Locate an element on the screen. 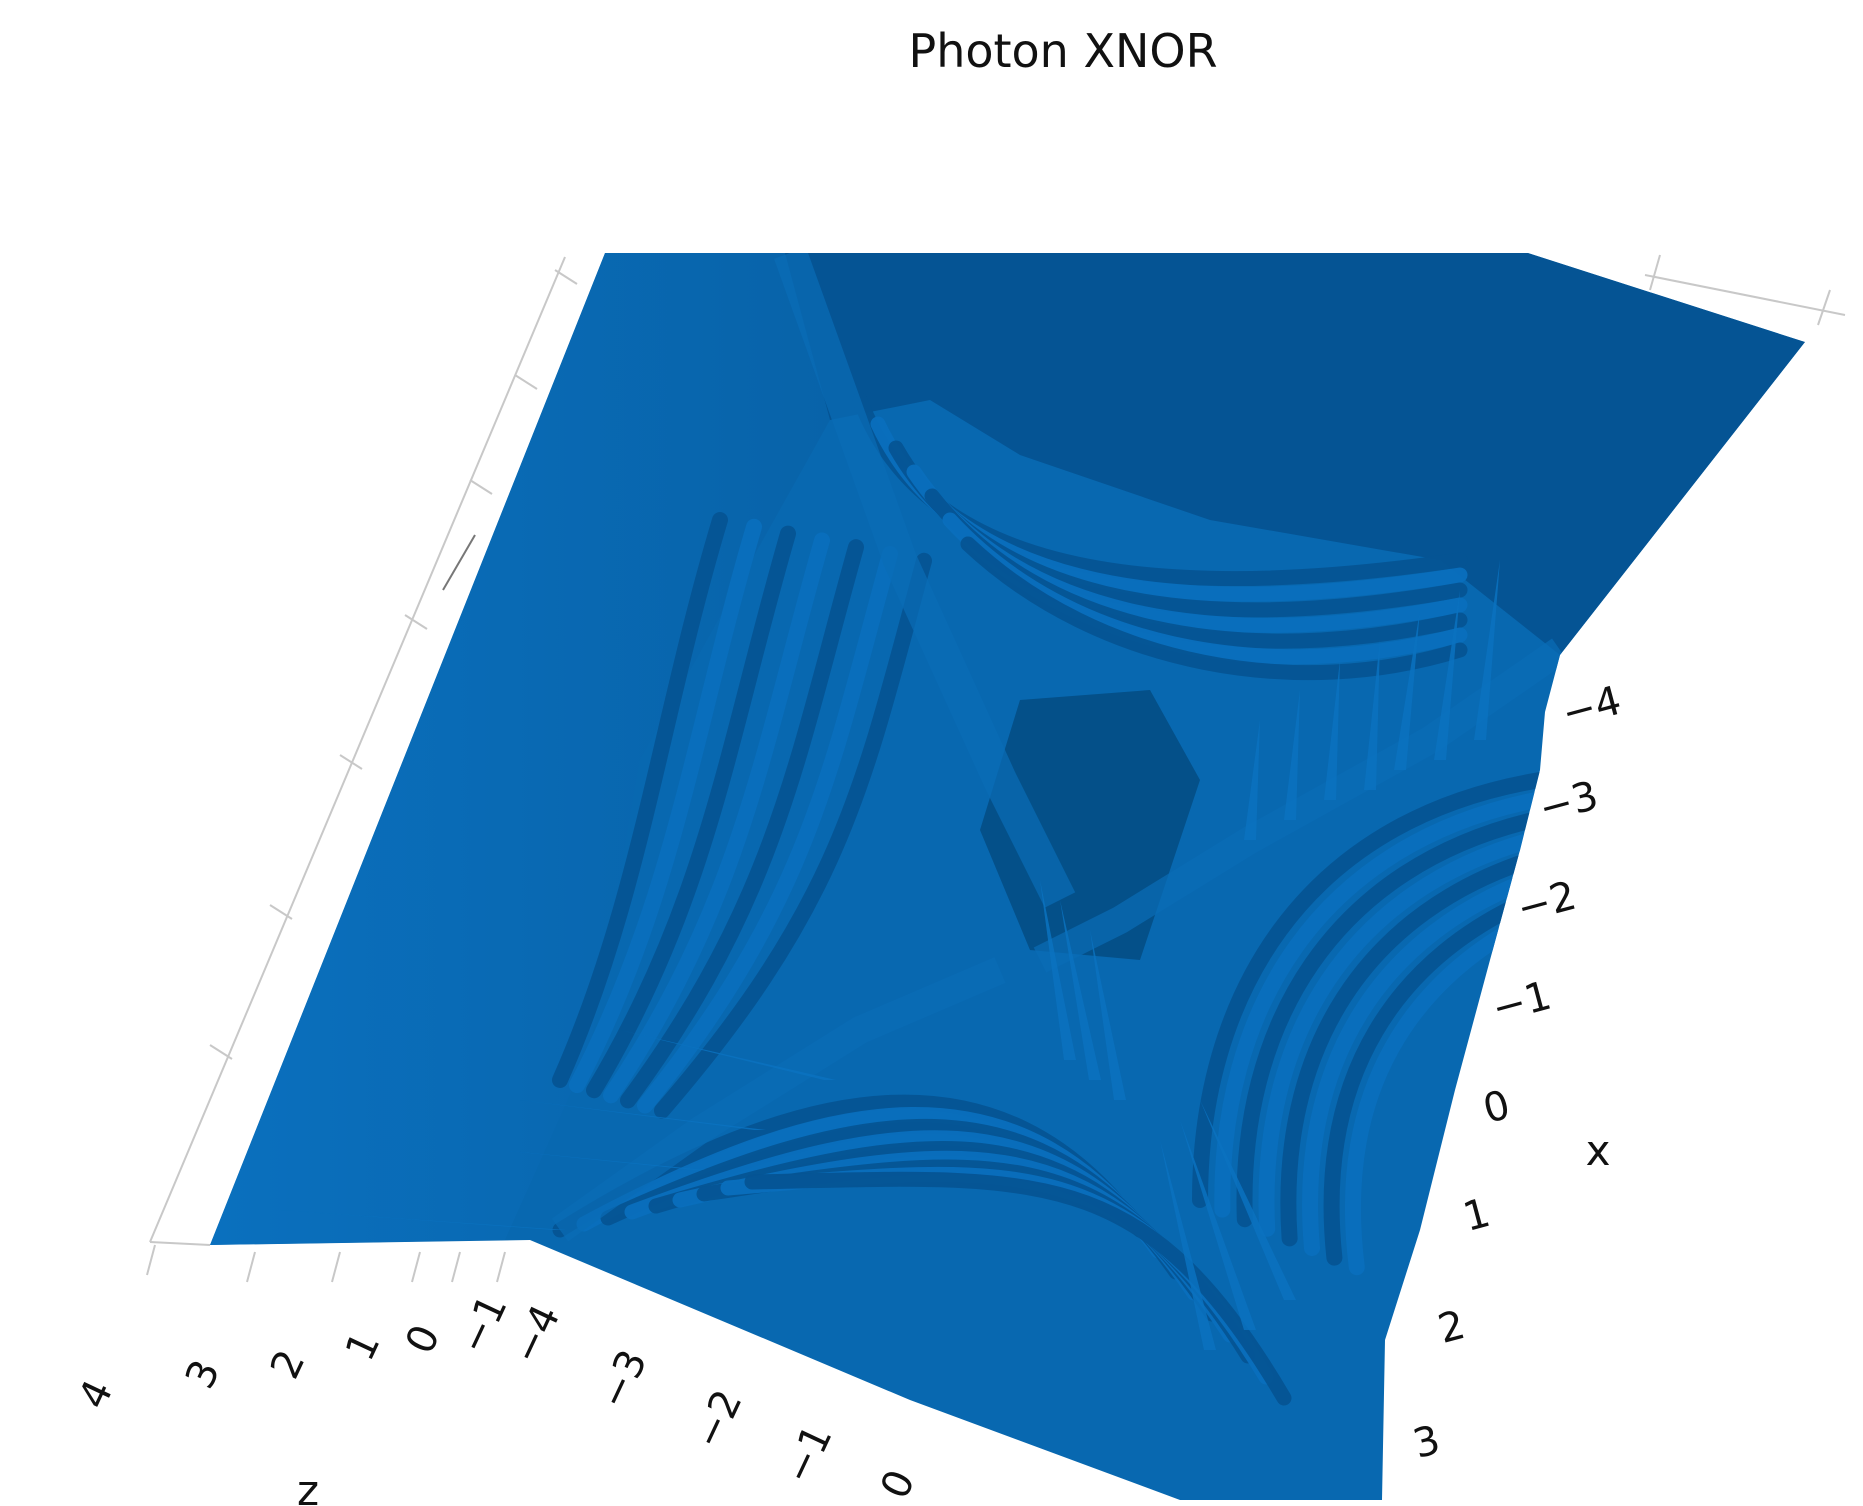 The image size is (1863, 1506). surface-upper-plateau is located at coordinates (1295, 454).